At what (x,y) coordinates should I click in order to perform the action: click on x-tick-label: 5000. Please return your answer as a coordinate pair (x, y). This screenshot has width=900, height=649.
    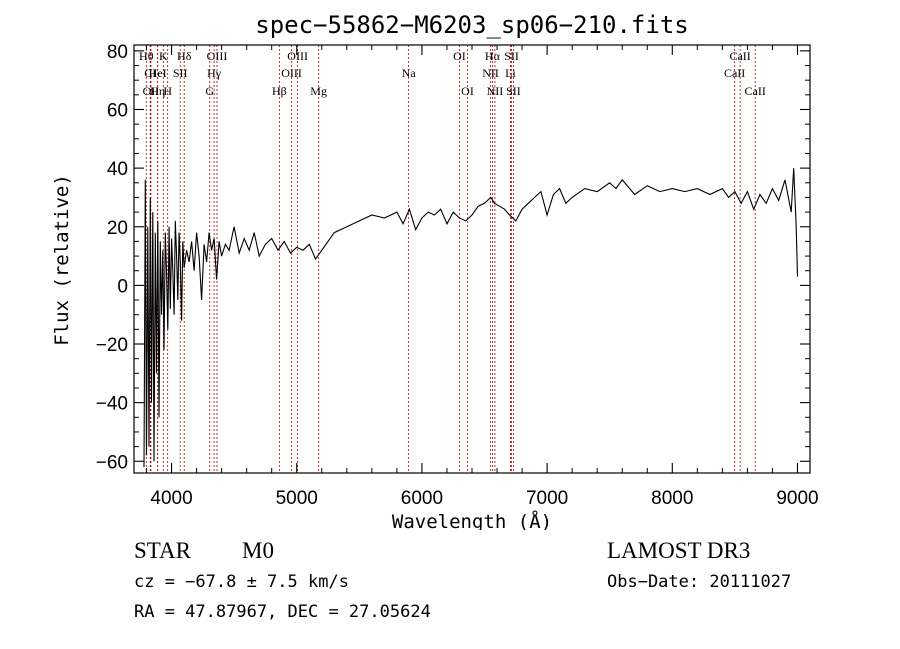
    Looking at the image, I should click on (297, 498).